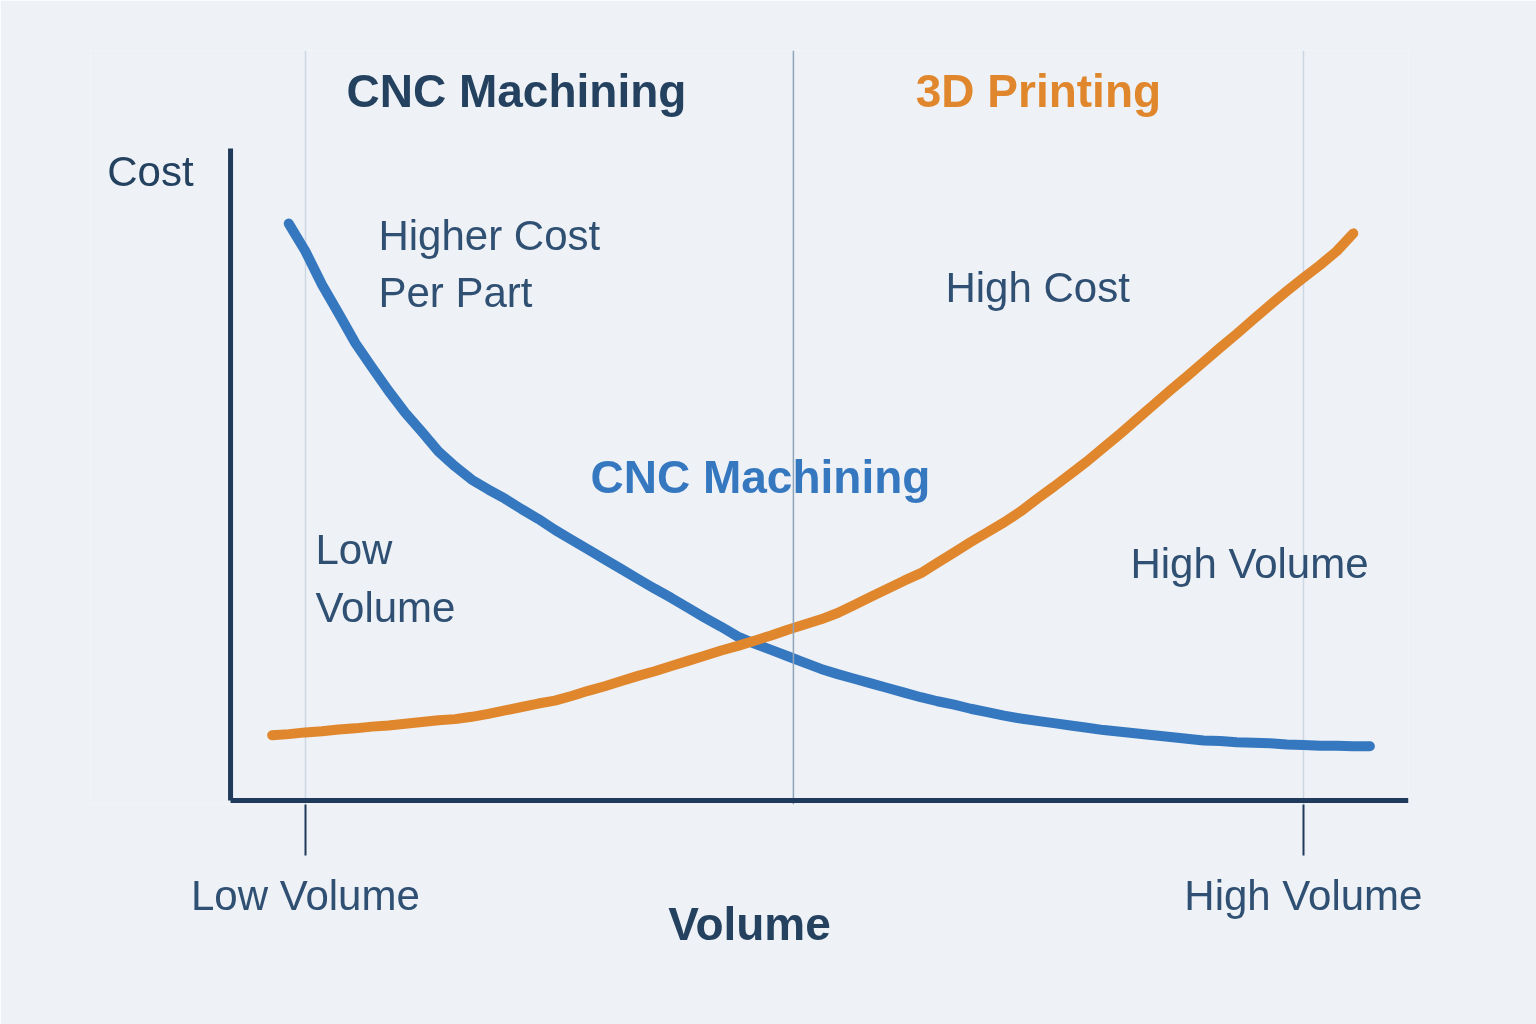 The image size is (1536, 1024). I want to click on series-label: CNC Machining, so click(760, 477).